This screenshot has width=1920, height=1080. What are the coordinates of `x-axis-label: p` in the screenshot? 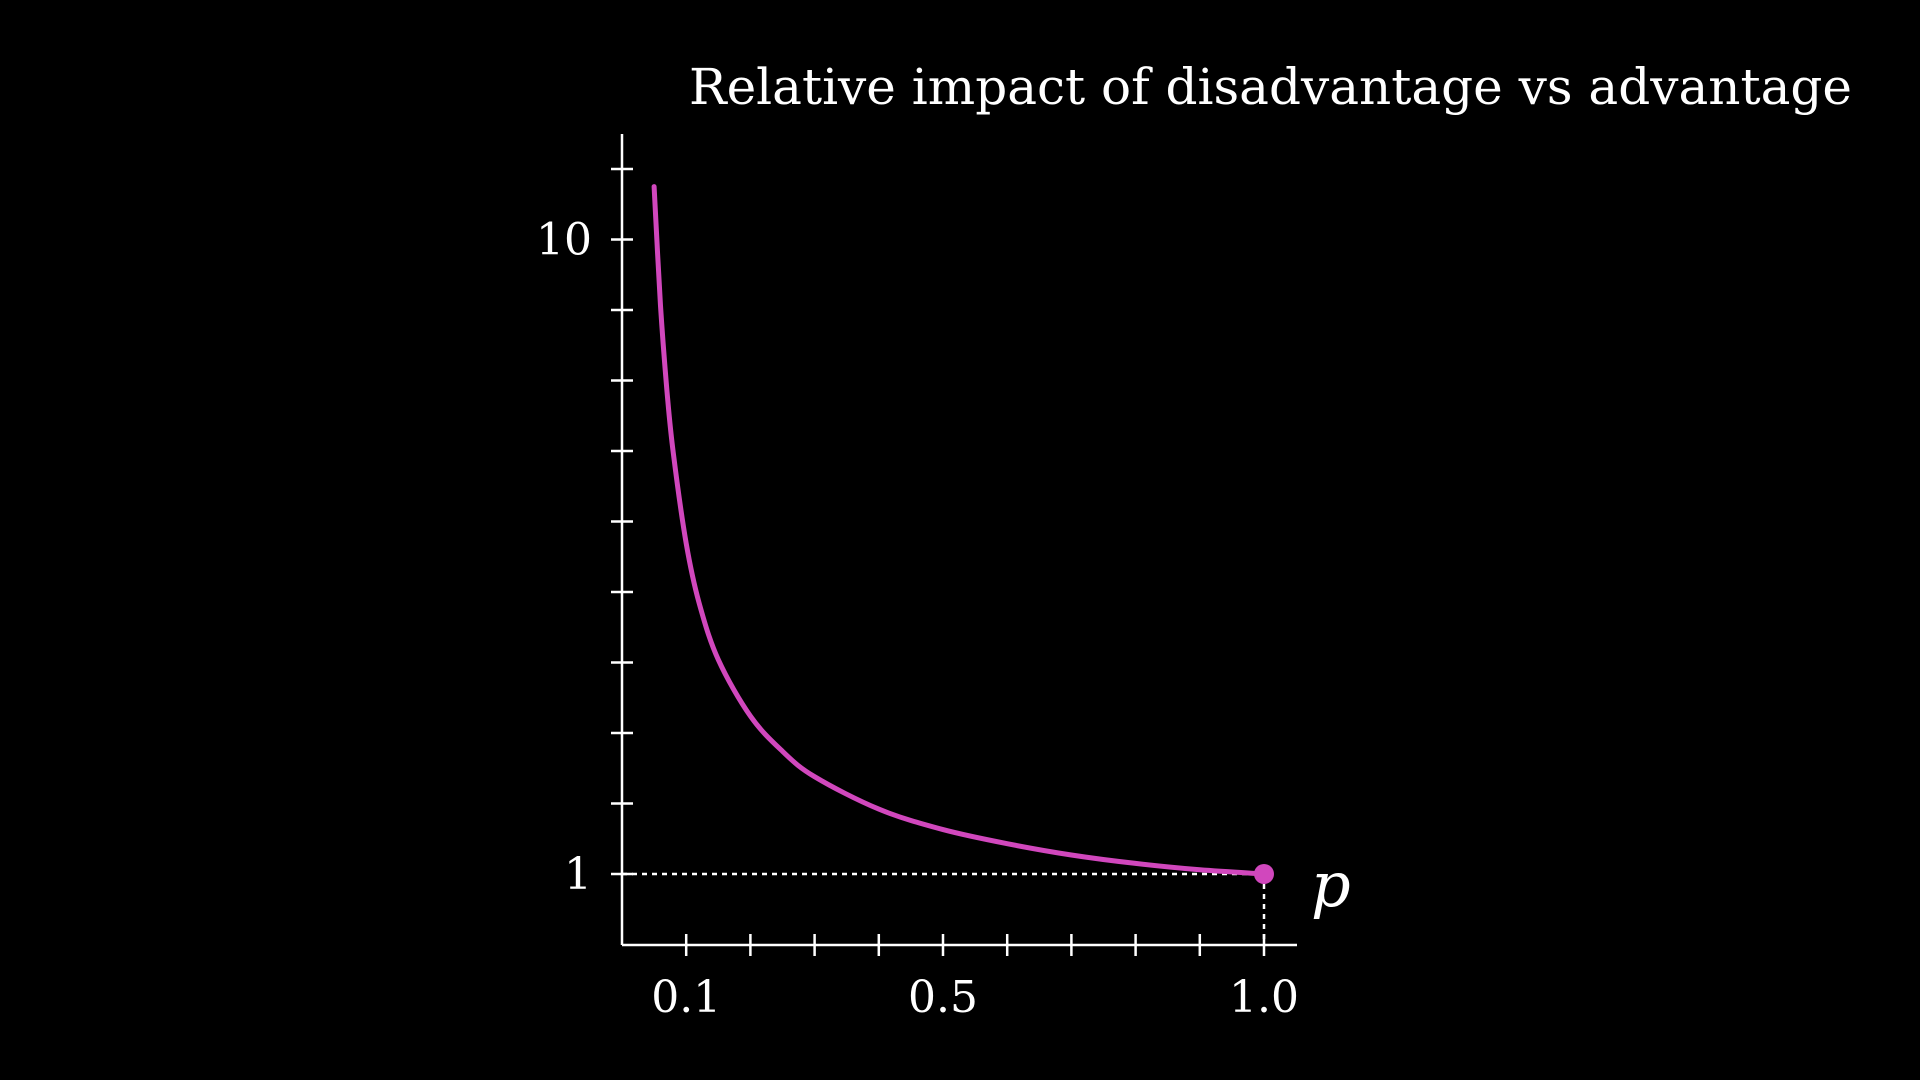 It's located at (1331, 884).